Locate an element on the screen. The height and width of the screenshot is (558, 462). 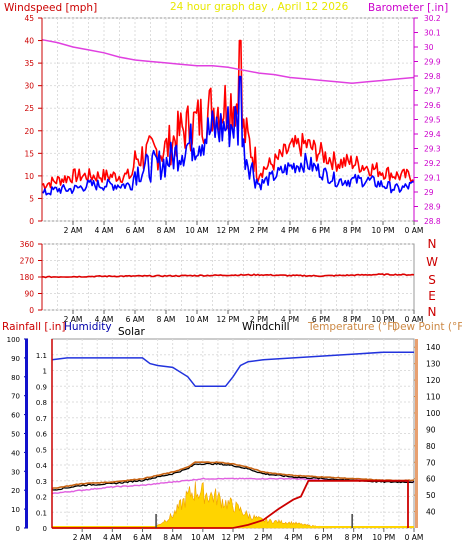
temperature-ytick-label: 110 is located at coordinates (433, 397).